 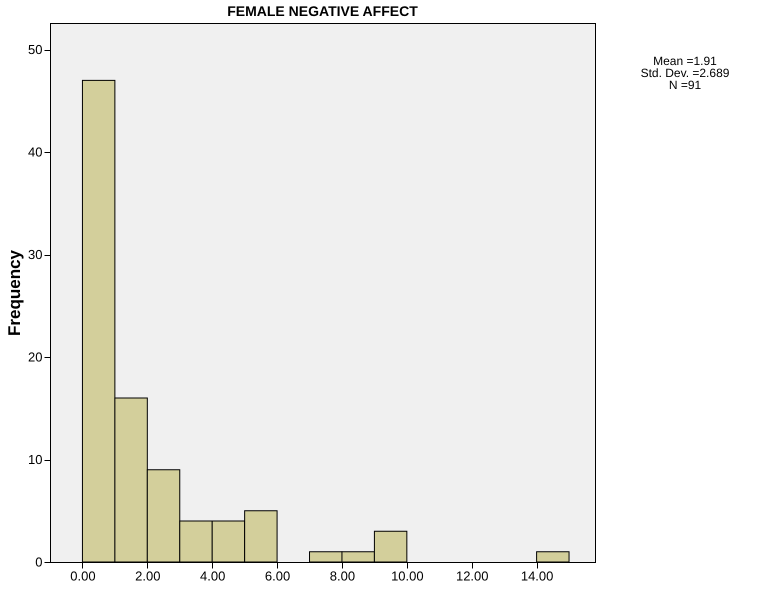 I want to click on x-tick-label: 8.00, so click(x=343, y=576).